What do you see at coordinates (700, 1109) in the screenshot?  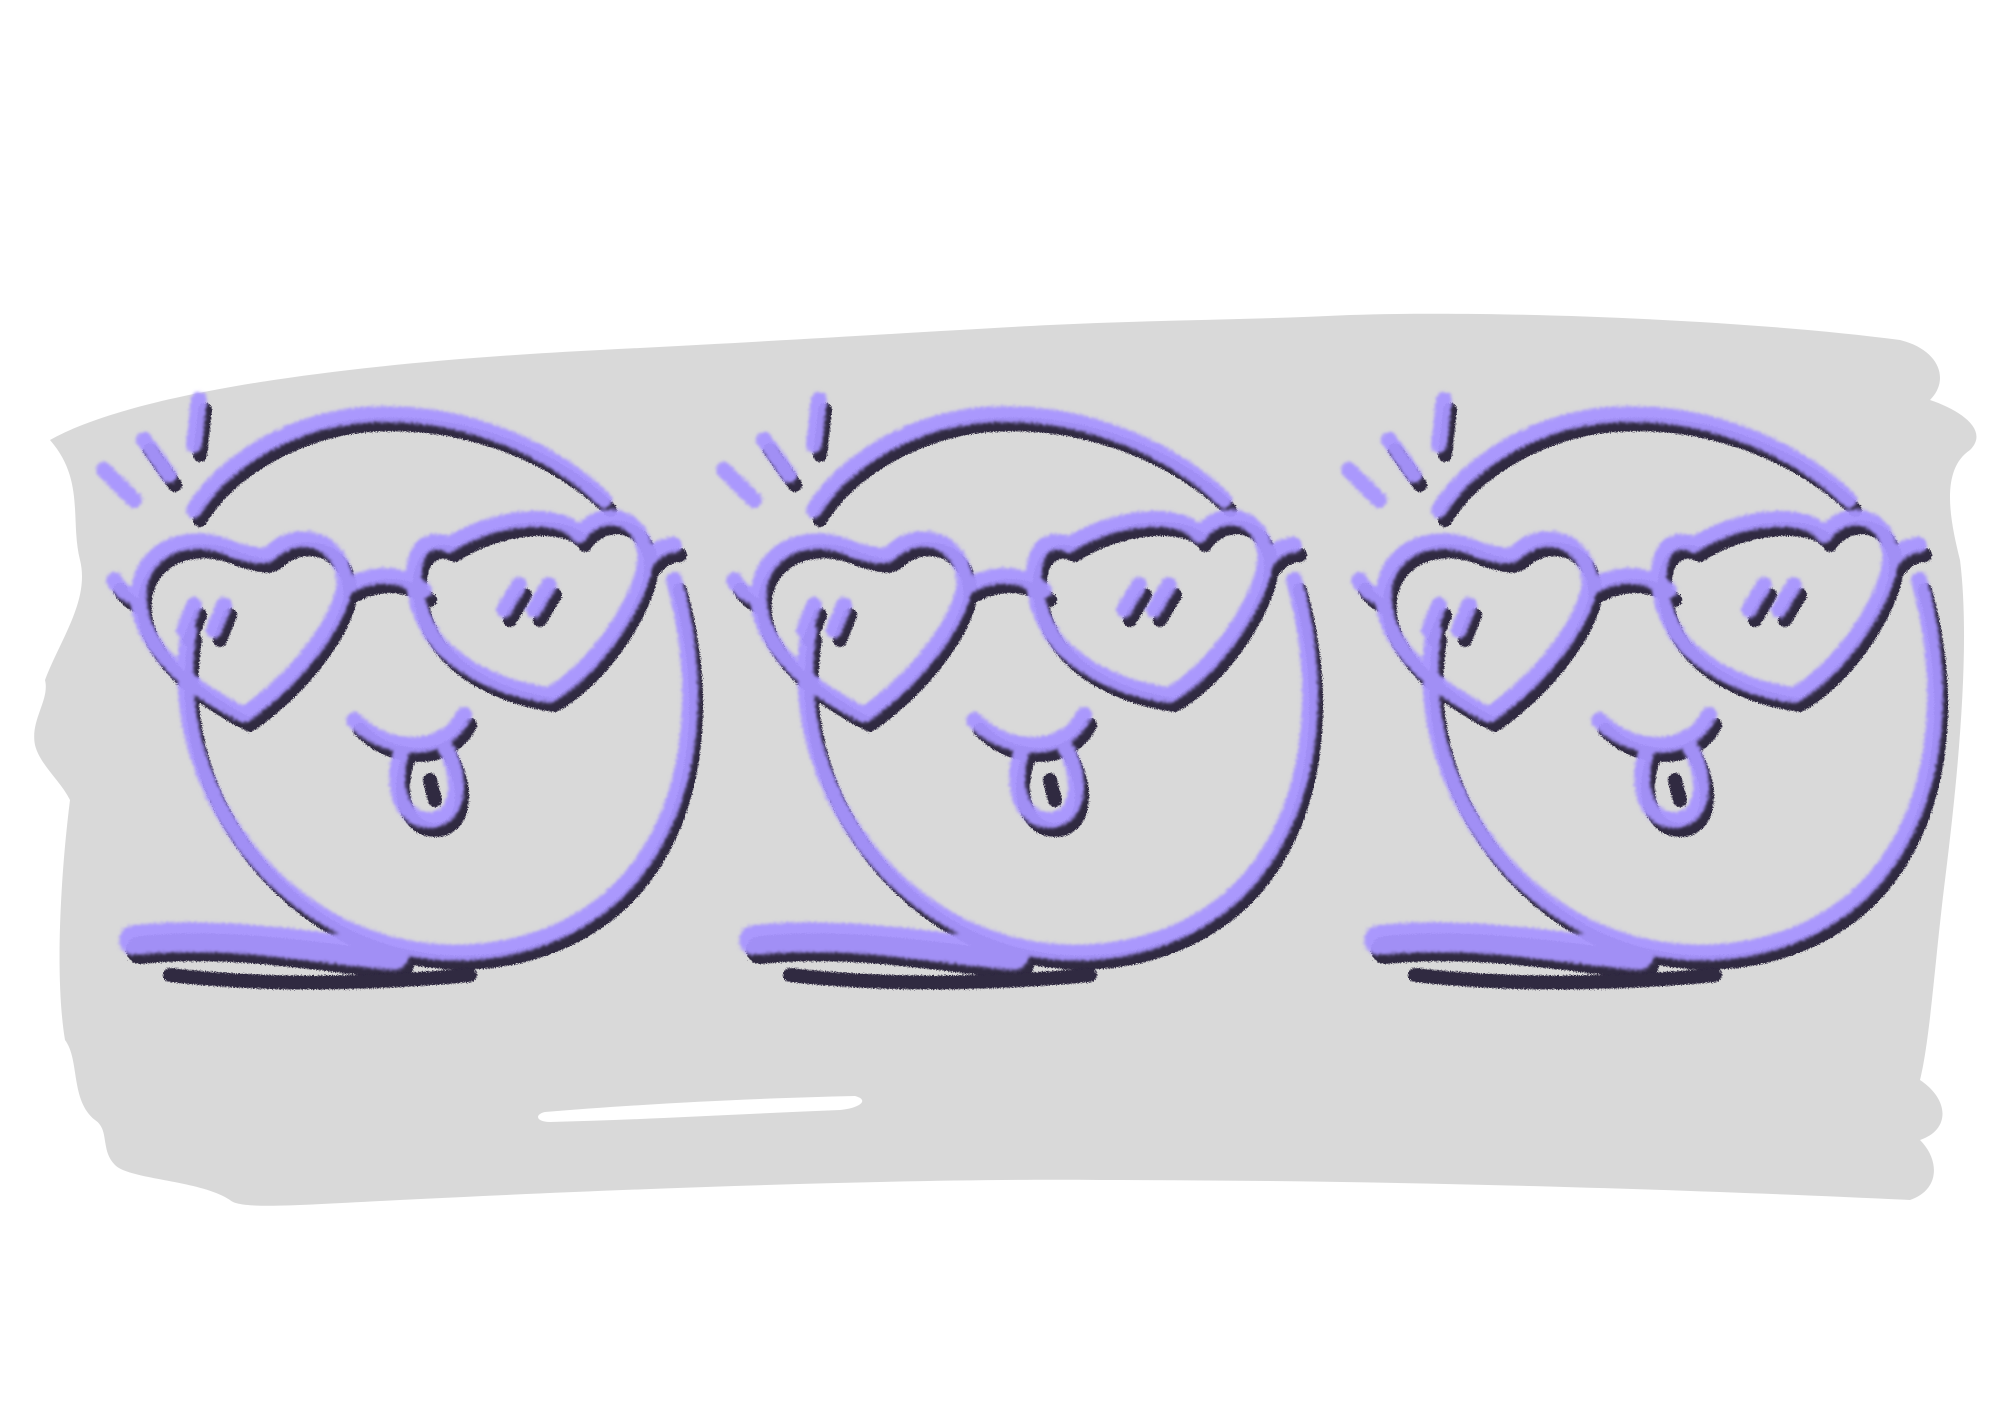 I see `highlight-streak` at bounding box center [700, 1109].